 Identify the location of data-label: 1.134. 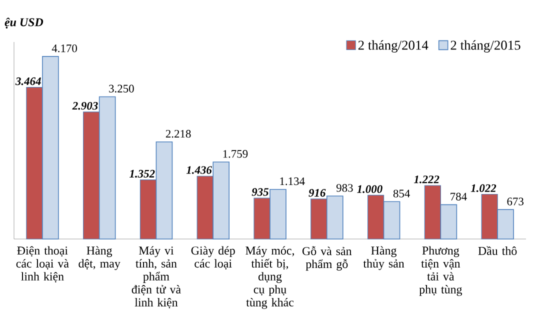
(292, 181).